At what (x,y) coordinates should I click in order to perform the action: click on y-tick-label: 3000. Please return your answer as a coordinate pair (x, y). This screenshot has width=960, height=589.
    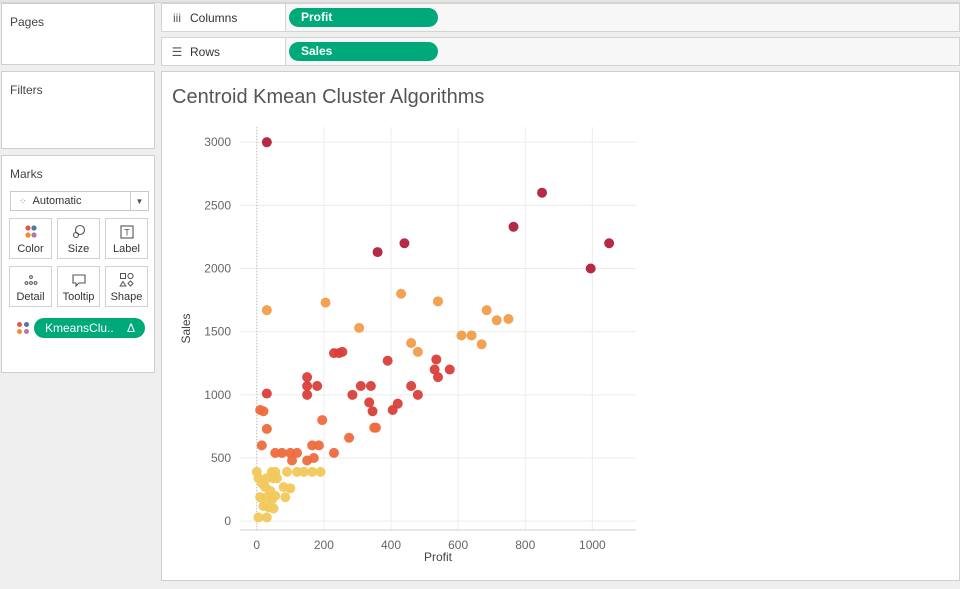
    Looking at the image, I should click on (217, 142).